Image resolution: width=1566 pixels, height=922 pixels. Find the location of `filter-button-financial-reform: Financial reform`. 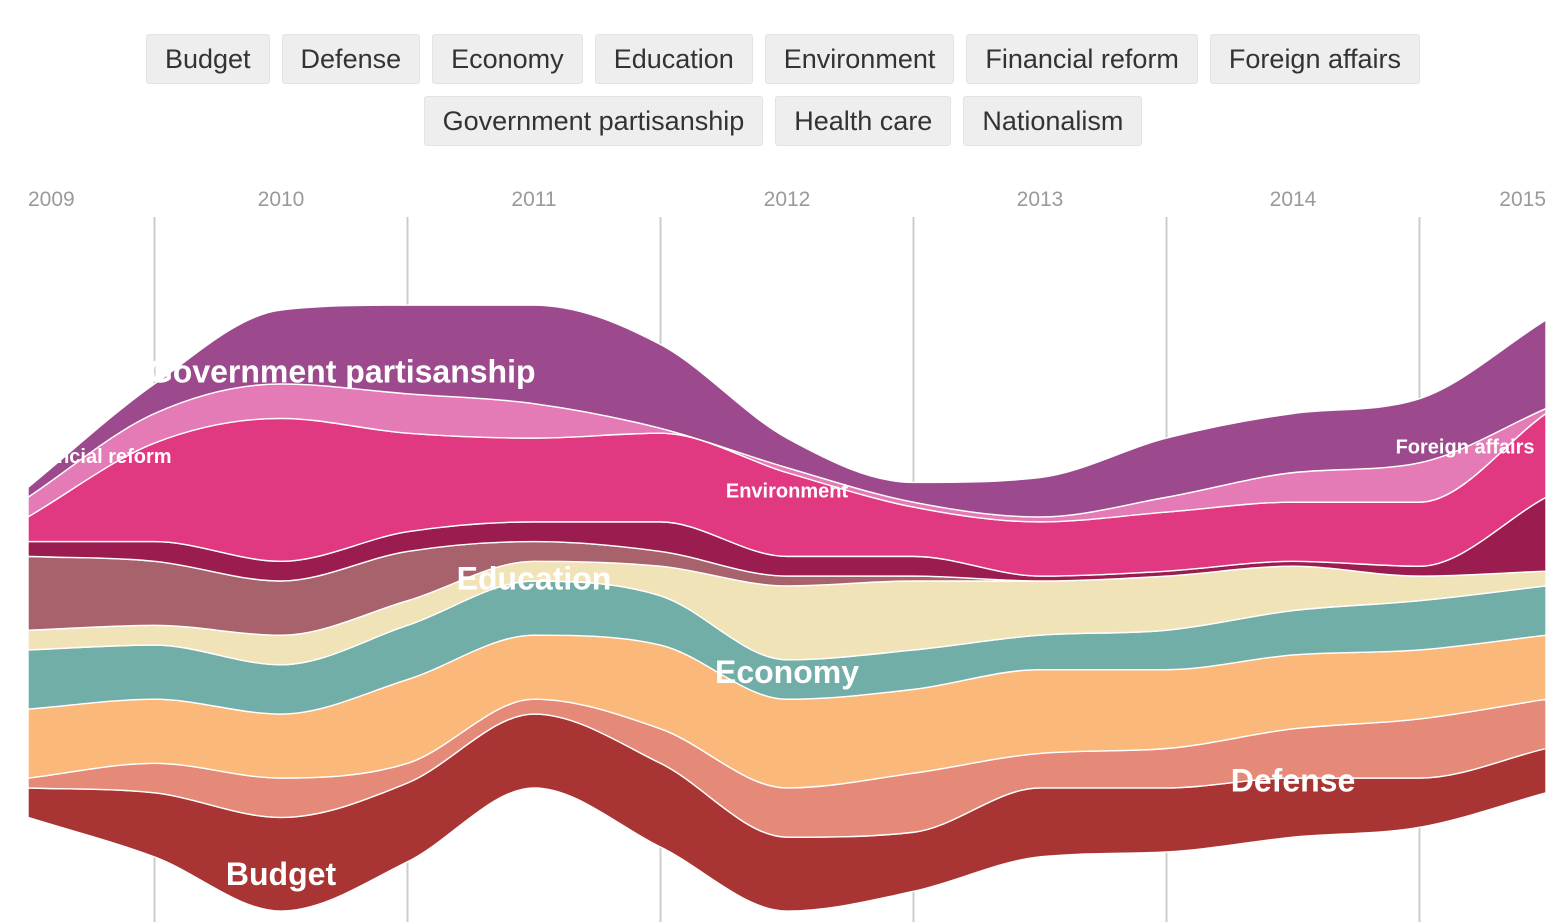

filter-button-financial-reform: Financial reform is located at coordinates (1082, 59).